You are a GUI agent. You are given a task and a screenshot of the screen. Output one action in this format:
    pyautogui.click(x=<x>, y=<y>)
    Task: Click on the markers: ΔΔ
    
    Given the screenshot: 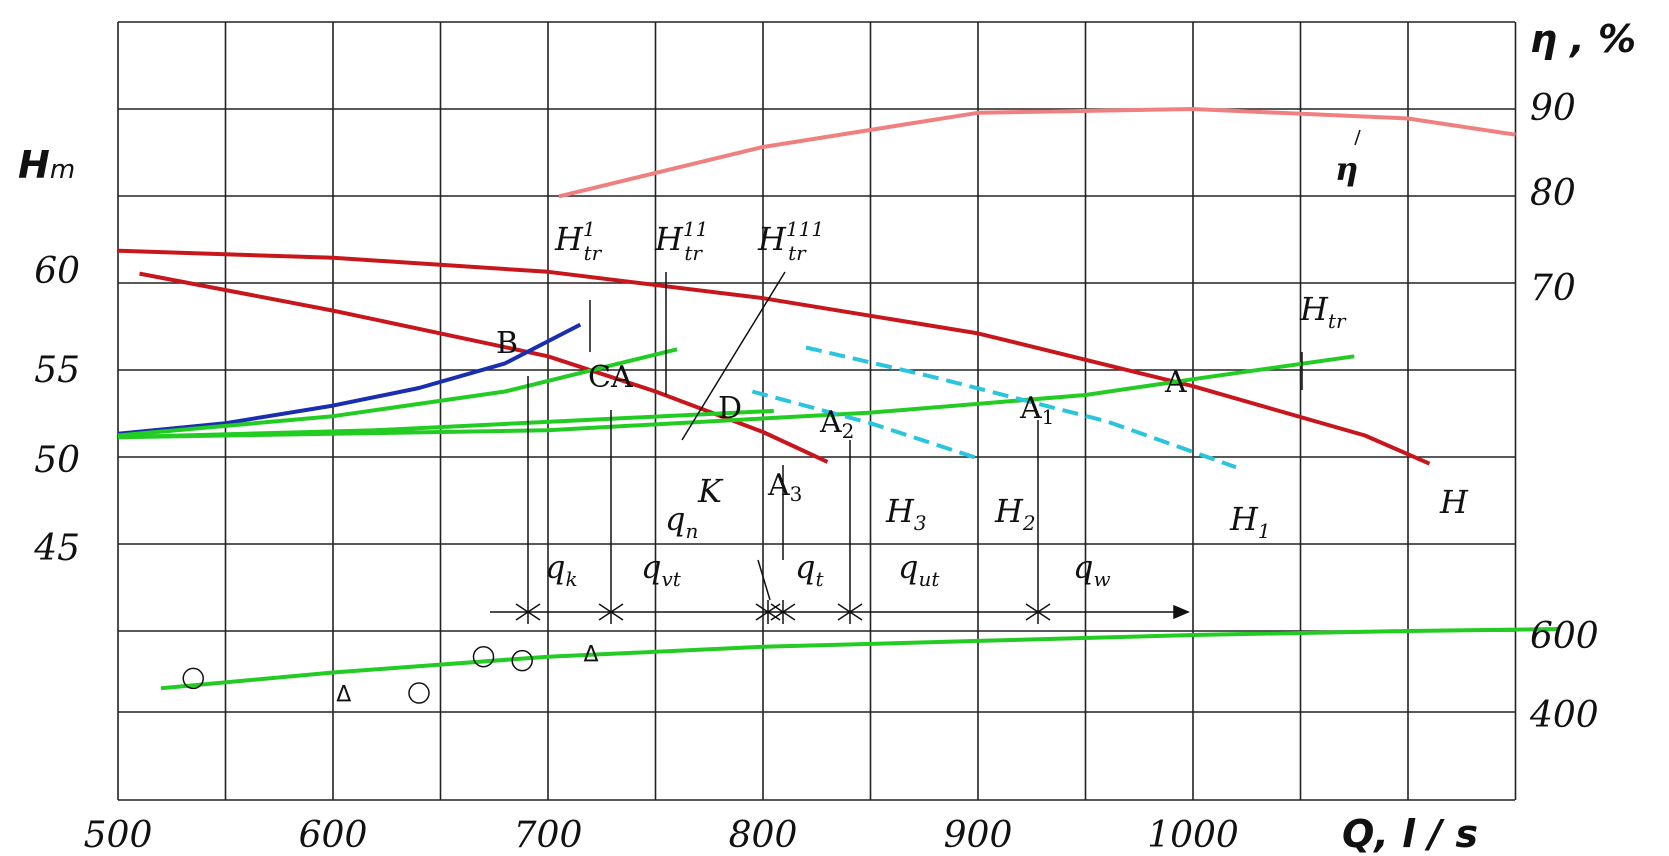 What is the action you would take?
    pyautogui.click(x=390, y=675)
    